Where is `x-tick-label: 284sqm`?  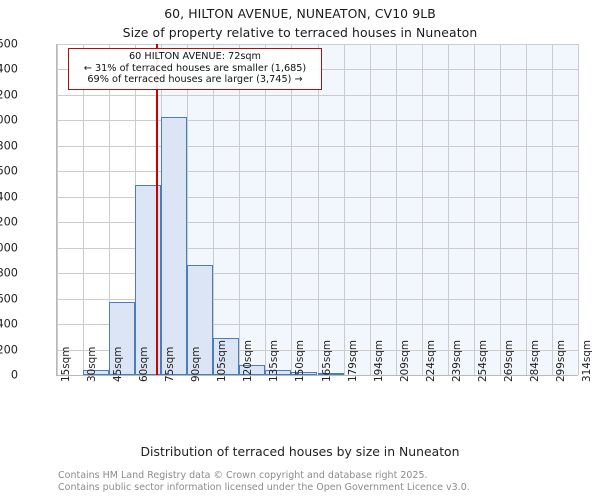 x-tick-label: 284sqm is located at coordinates (534, 361).